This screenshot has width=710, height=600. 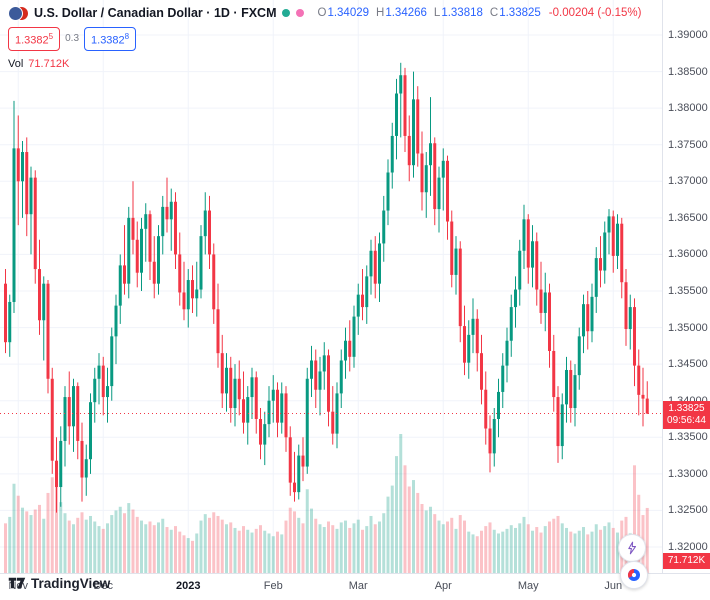 What do you see at coordinates (528, 586) in the screenshot?
I see `time-tick-label: May` at bounding box center [528, 586].